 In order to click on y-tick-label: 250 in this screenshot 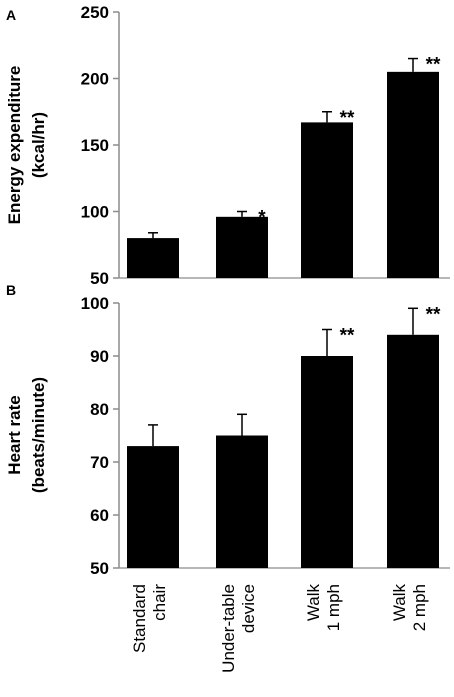, I will do `click(95, 12)`.